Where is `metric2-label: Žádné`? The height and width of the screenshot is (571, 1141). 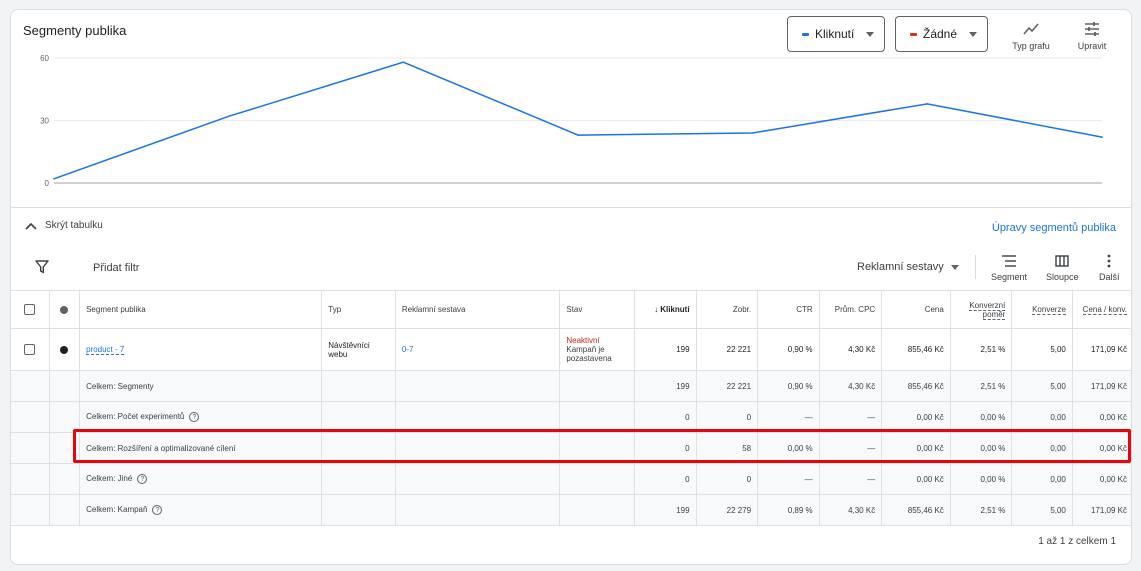
metric2-label: Žádné is located at coordinates (940, 34).